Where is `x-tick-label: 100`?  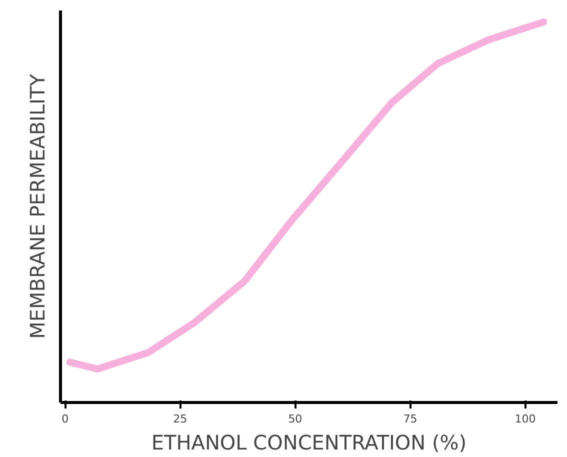
x-tick-label: 100 is located at coordinates (525, 419).